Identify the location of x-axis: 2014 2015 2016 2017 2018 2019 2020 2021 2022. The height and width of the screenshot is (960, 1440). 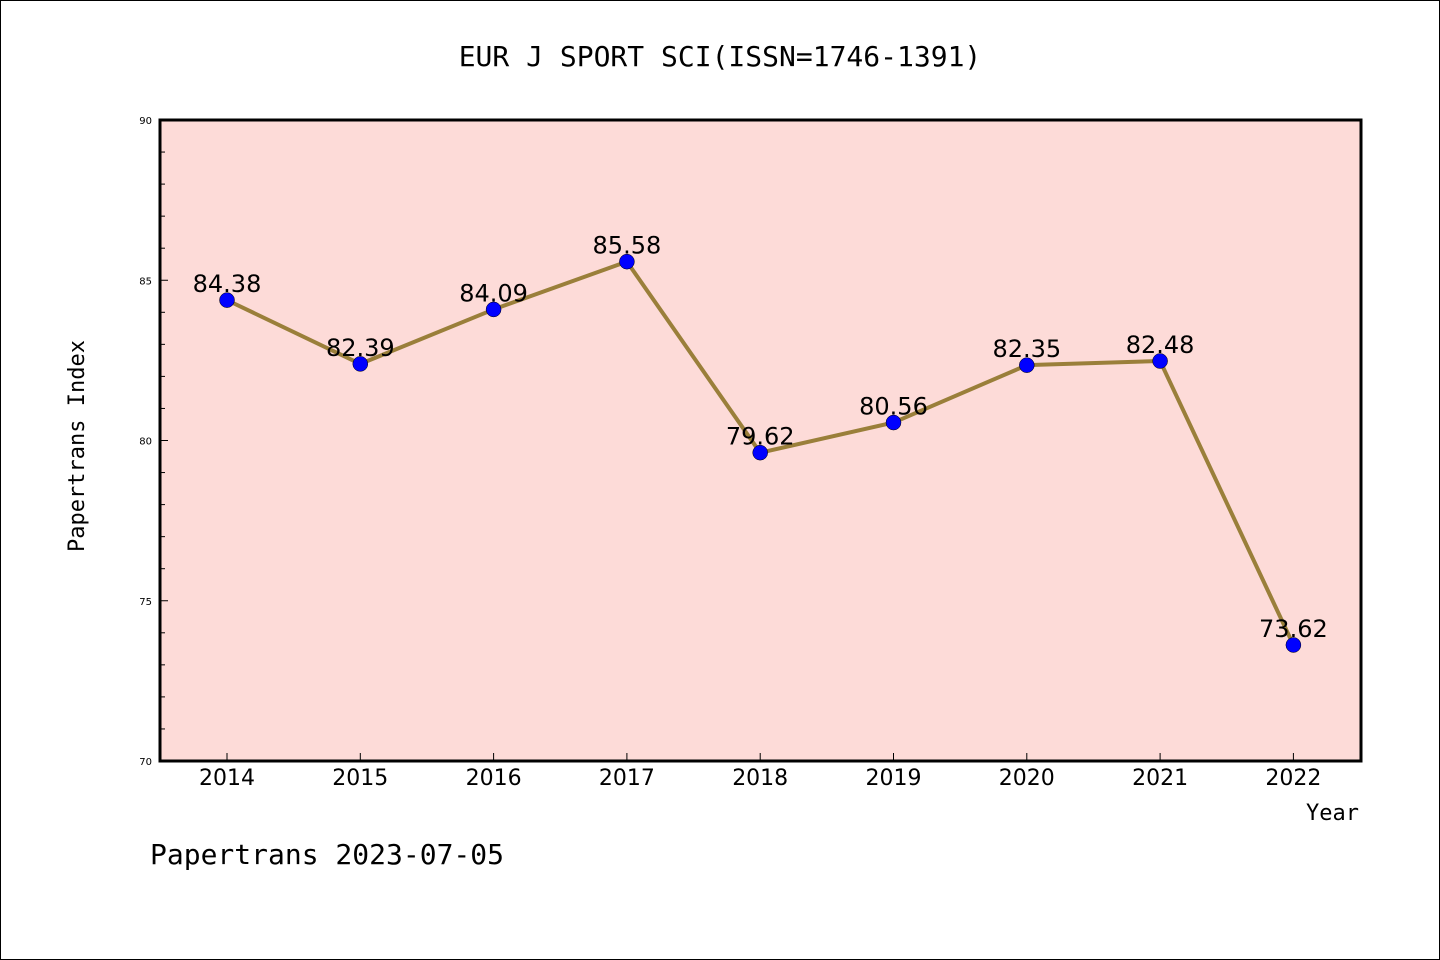
(760, 772).